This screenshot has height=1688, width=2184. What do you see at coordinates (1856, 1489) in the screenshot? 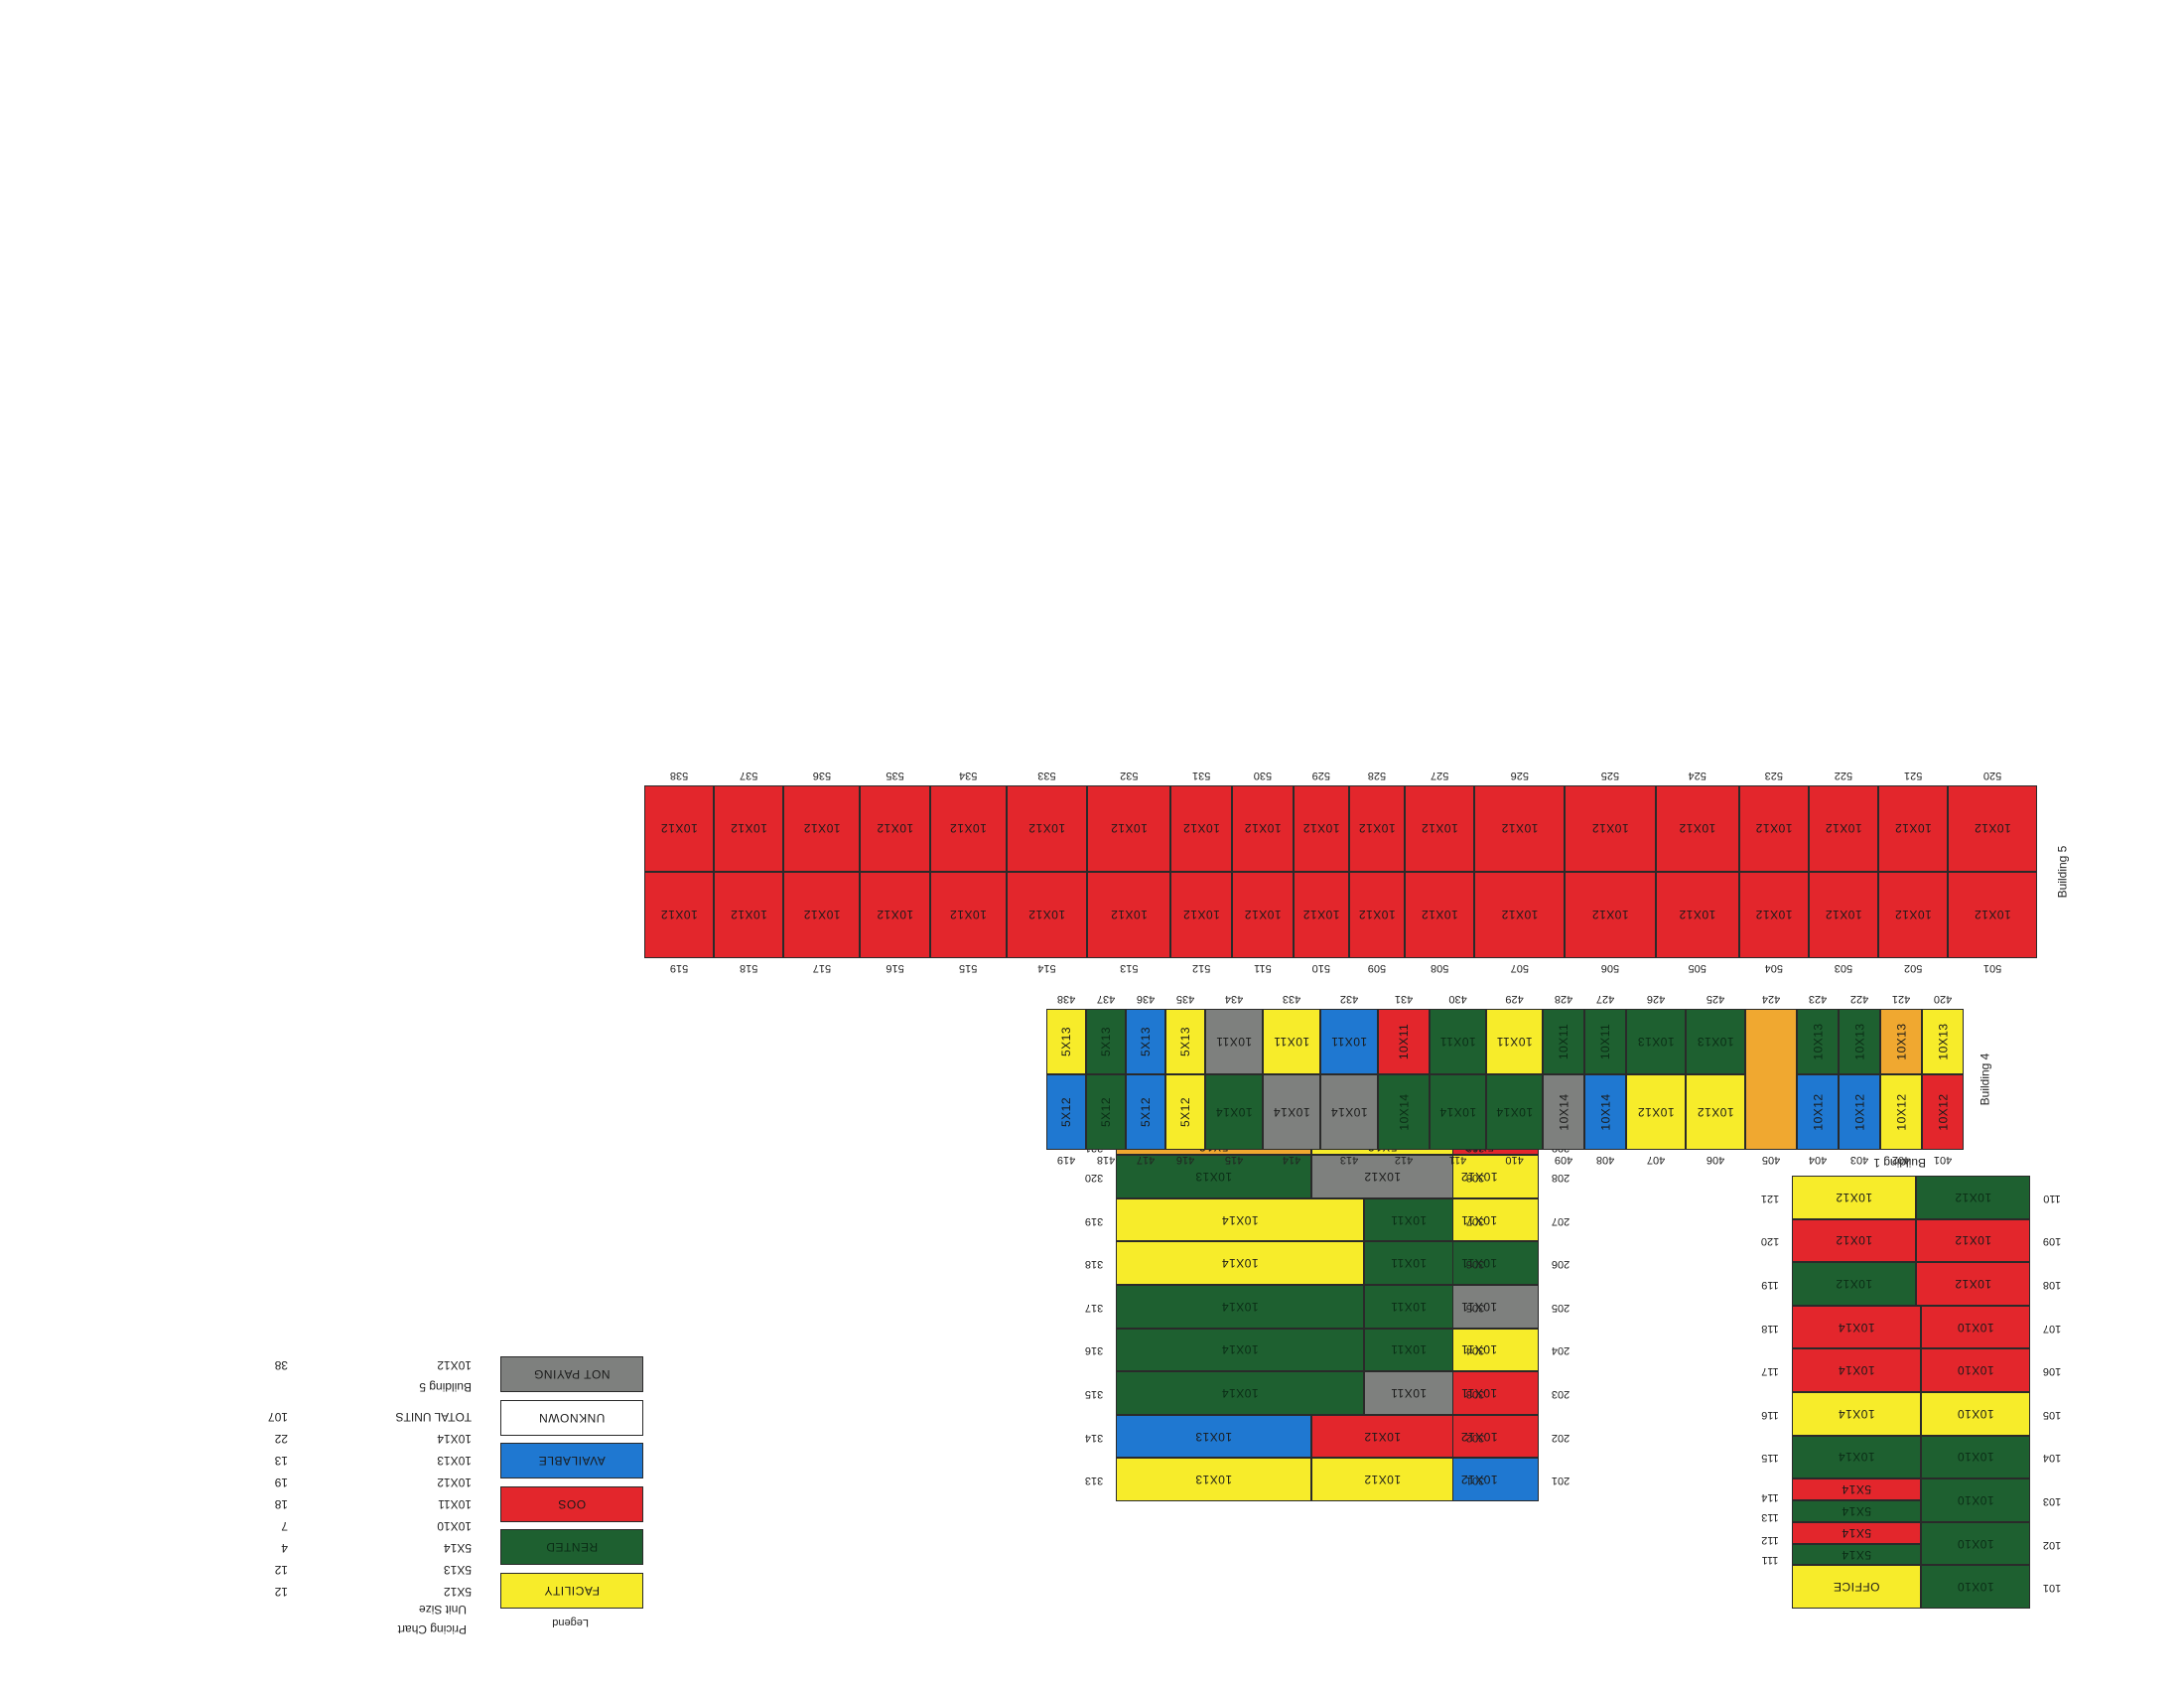
I see `unit-5x14: 5X14` at bounding box center [1856, 1489].